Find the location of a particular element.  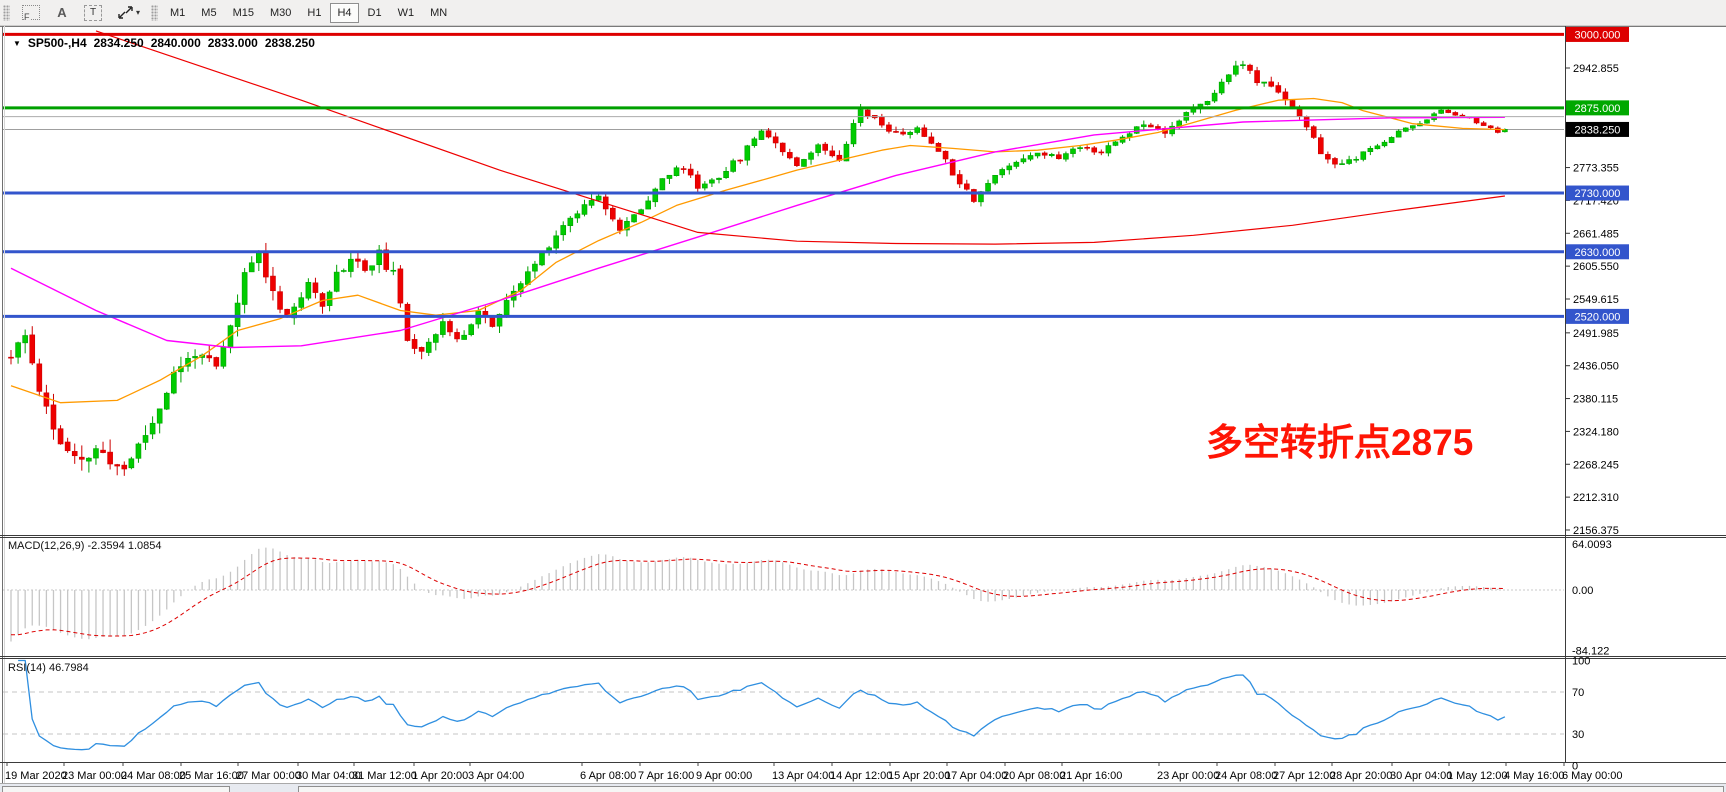

timeframe-toolbar-grip is located at coordinates (155, 12).